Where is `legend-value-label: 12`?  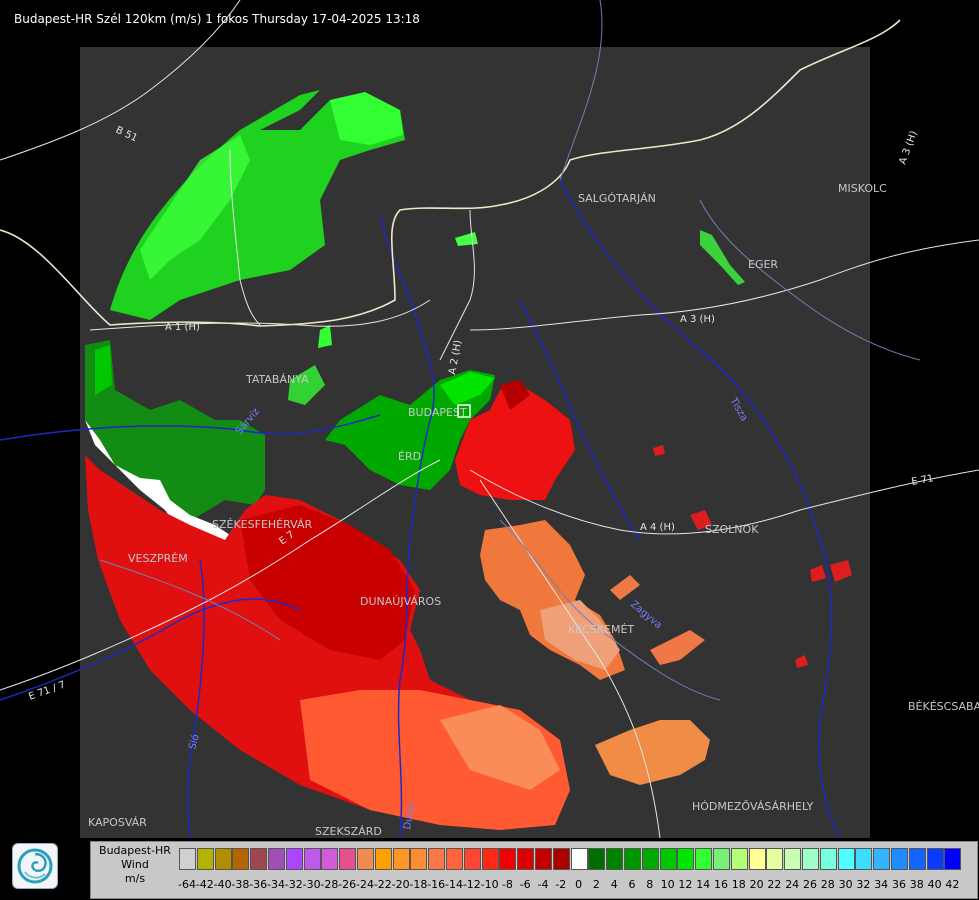 legend-value-label: 12 is located at coordinates (685, 884).